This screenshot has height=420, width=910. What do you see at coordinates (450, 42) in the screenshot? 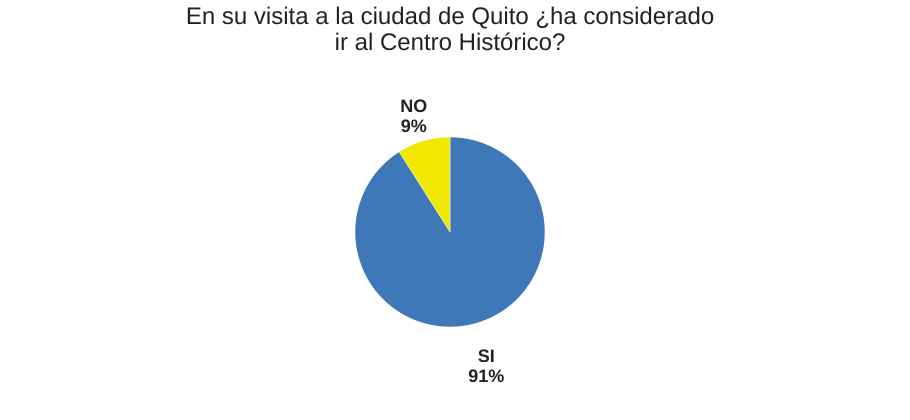
I see `text: ir al Centro Histórico?` at bounding box center [450, 42].